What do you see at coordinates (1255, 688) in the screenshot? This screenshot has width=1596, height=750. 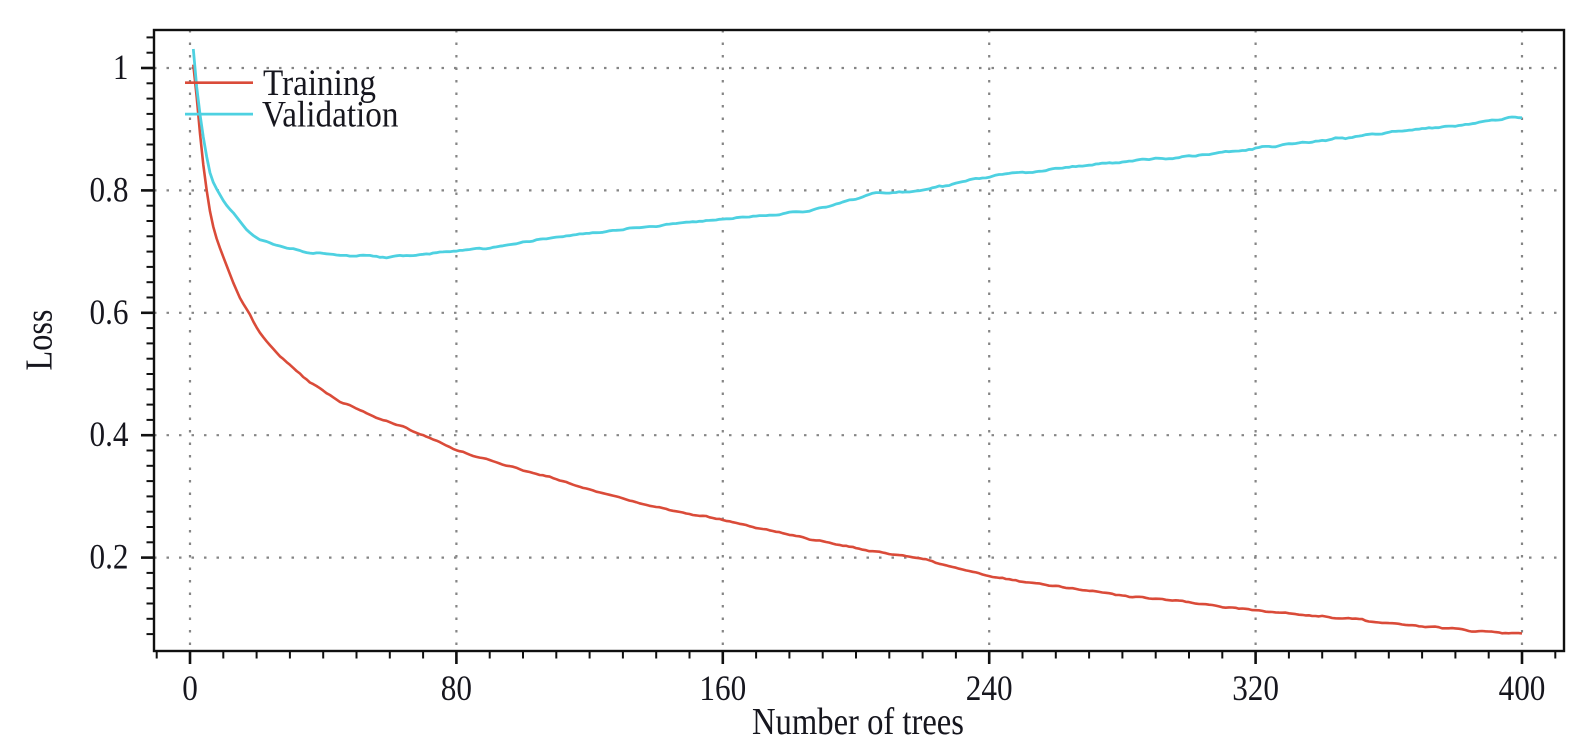 I see `svg-text: 320` at bounding box center [1255, 688].